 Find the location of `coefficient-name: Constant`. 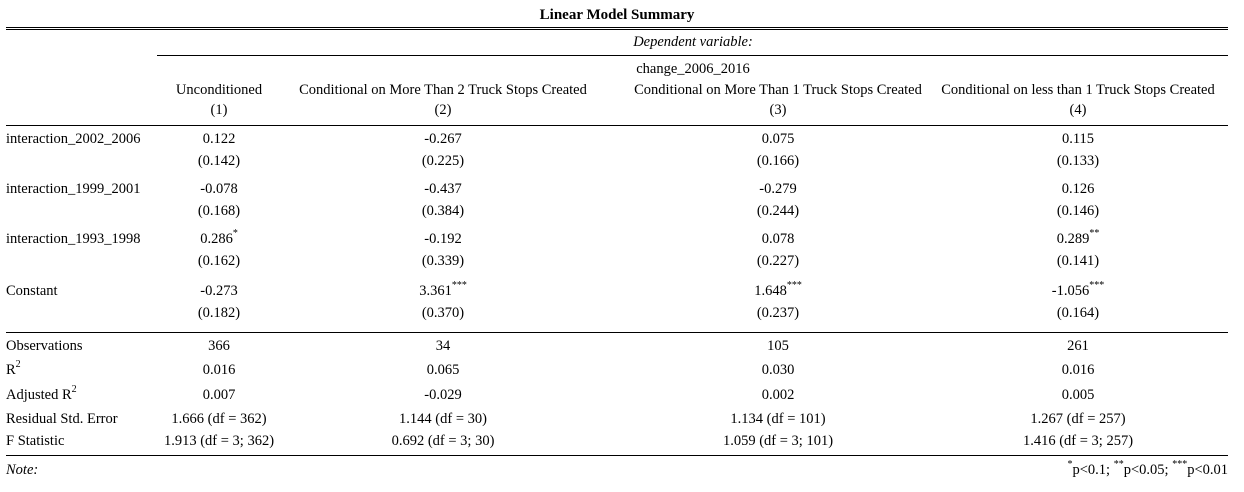

coefficient-name: Constant is located at coordinates (32, 291).